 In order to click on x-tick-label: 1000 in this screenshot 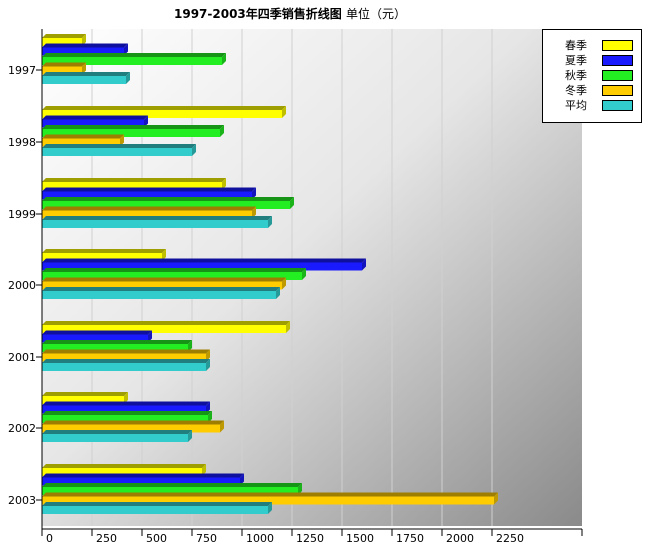, I will do `click(260, 538)`.